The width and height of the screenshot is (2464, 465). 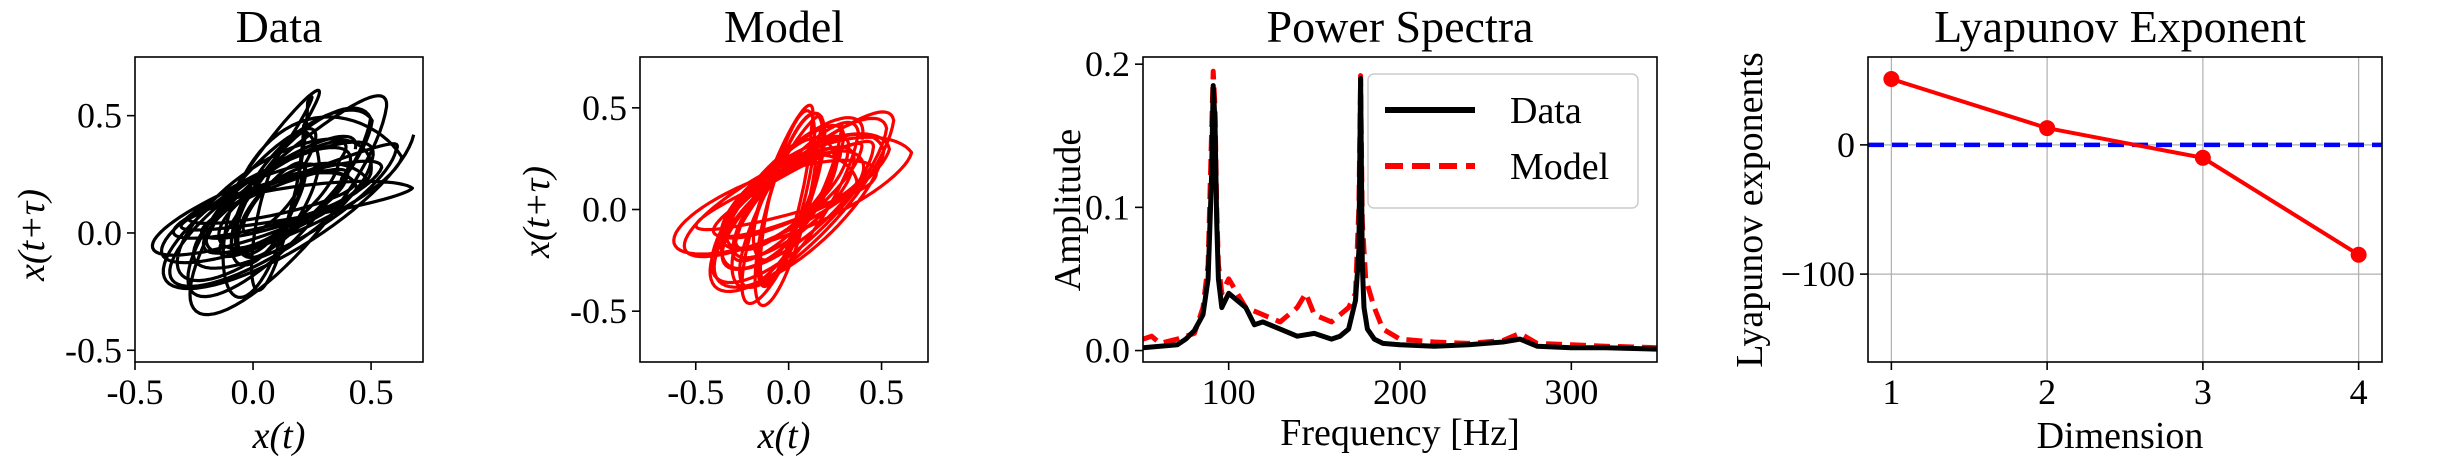 What do you see at coordinates (1400, 26) in the screenshot?
I see `panel-title: Power Spectra` at bounding box center [1400, 26].